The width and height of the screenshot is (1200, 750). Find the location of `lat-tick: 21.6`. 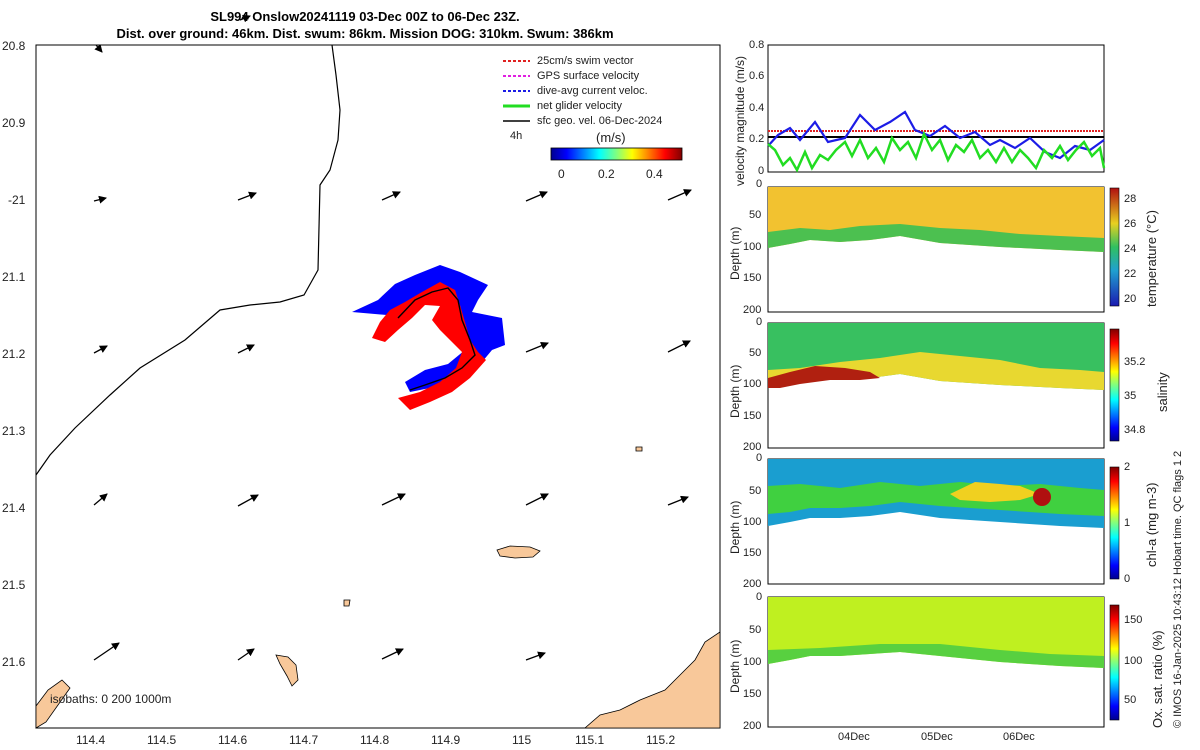

lat-tick: 21.6 is located at coordinates (14, 662).